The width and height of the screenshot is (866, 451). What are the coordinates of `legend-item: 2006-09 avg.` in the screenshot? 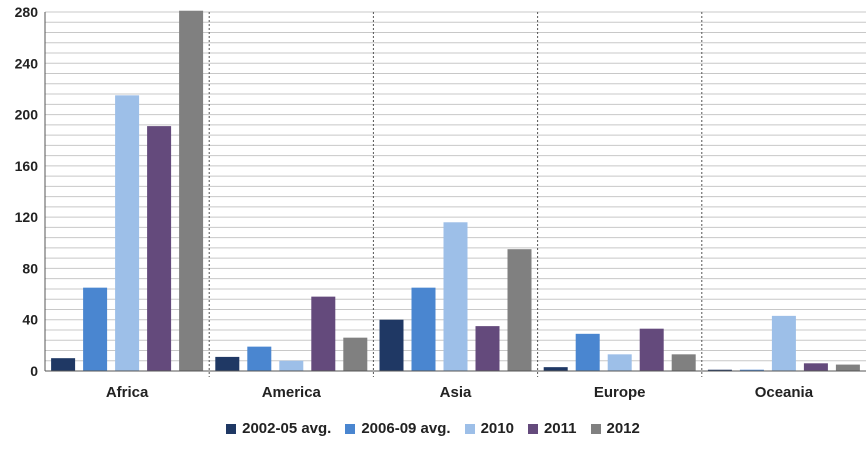 It's located at (398, 428).